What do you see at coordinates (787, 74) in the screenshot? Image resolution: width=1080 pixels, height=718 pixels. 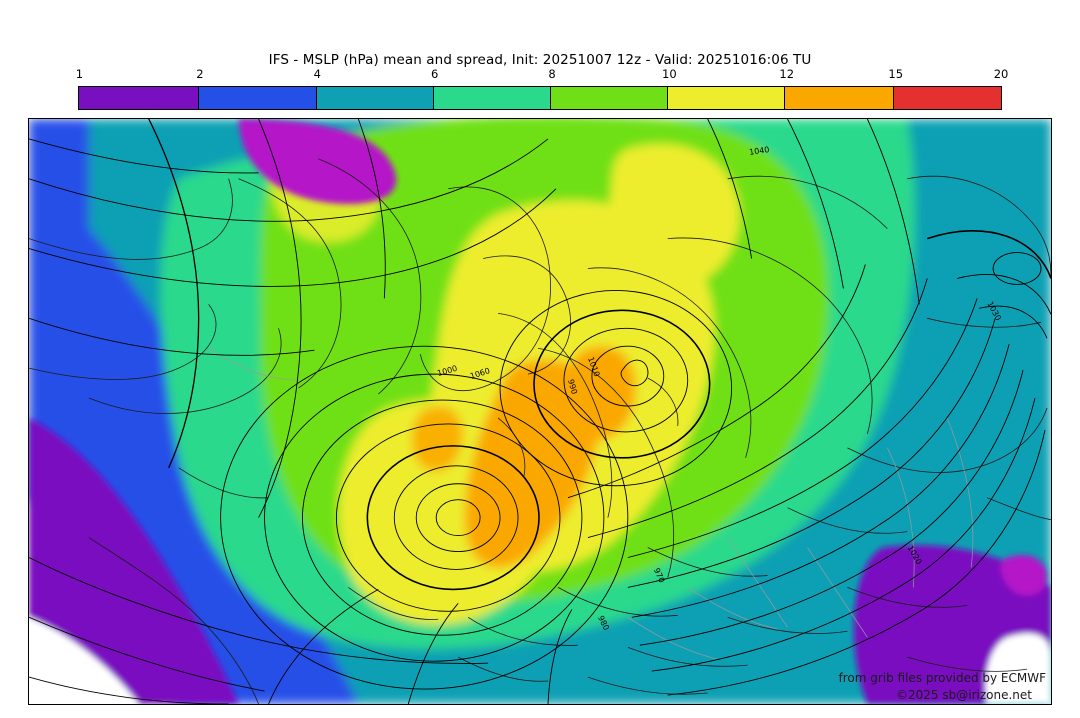 I see `colorbar-tick-12: 12` at bounding box center [787, 74].